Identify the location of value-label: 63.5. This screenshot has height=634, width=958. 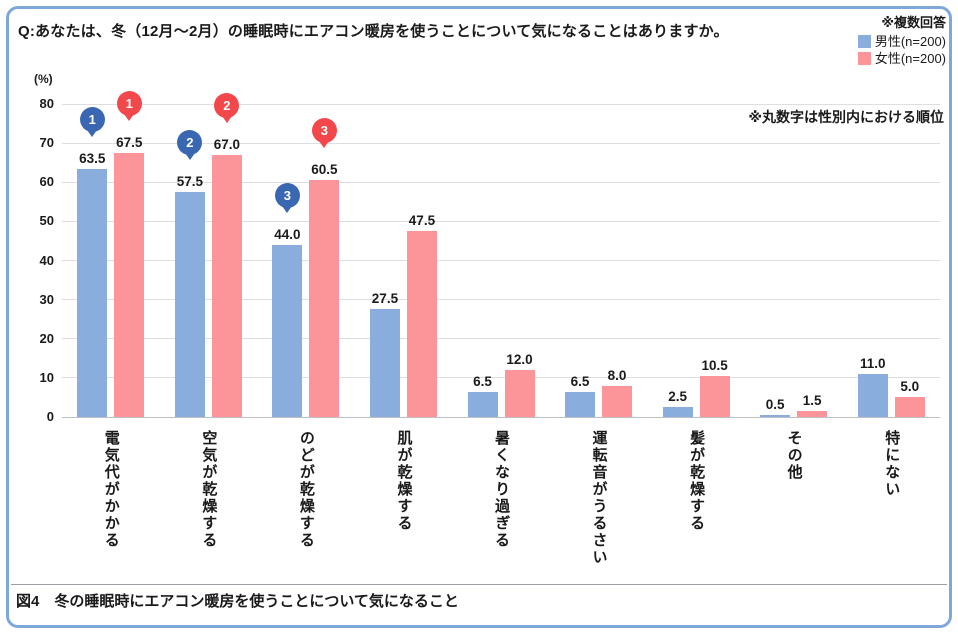
(92, 158).